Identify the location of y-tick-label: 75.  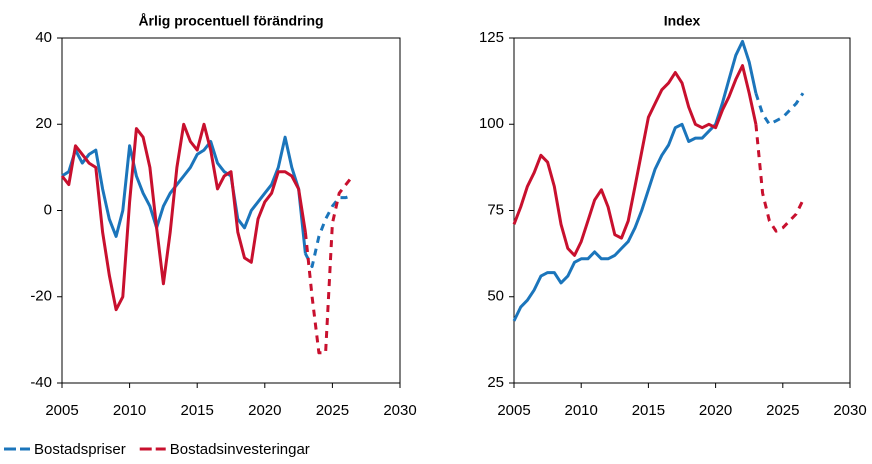
(495, 209).